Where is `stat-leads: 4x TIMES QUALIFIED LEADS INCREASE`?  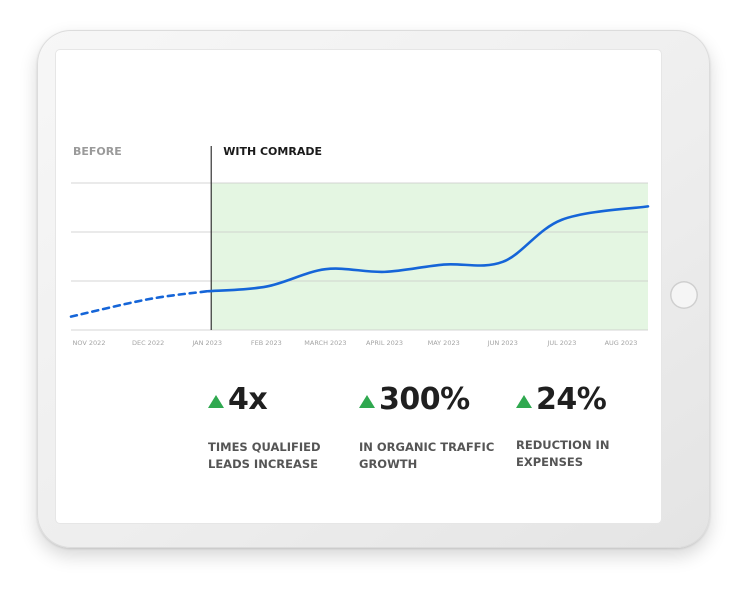 stat-leads: 4x TIMES QUALIFIED LEADS INCREASE is located at coordinates (278, 427).